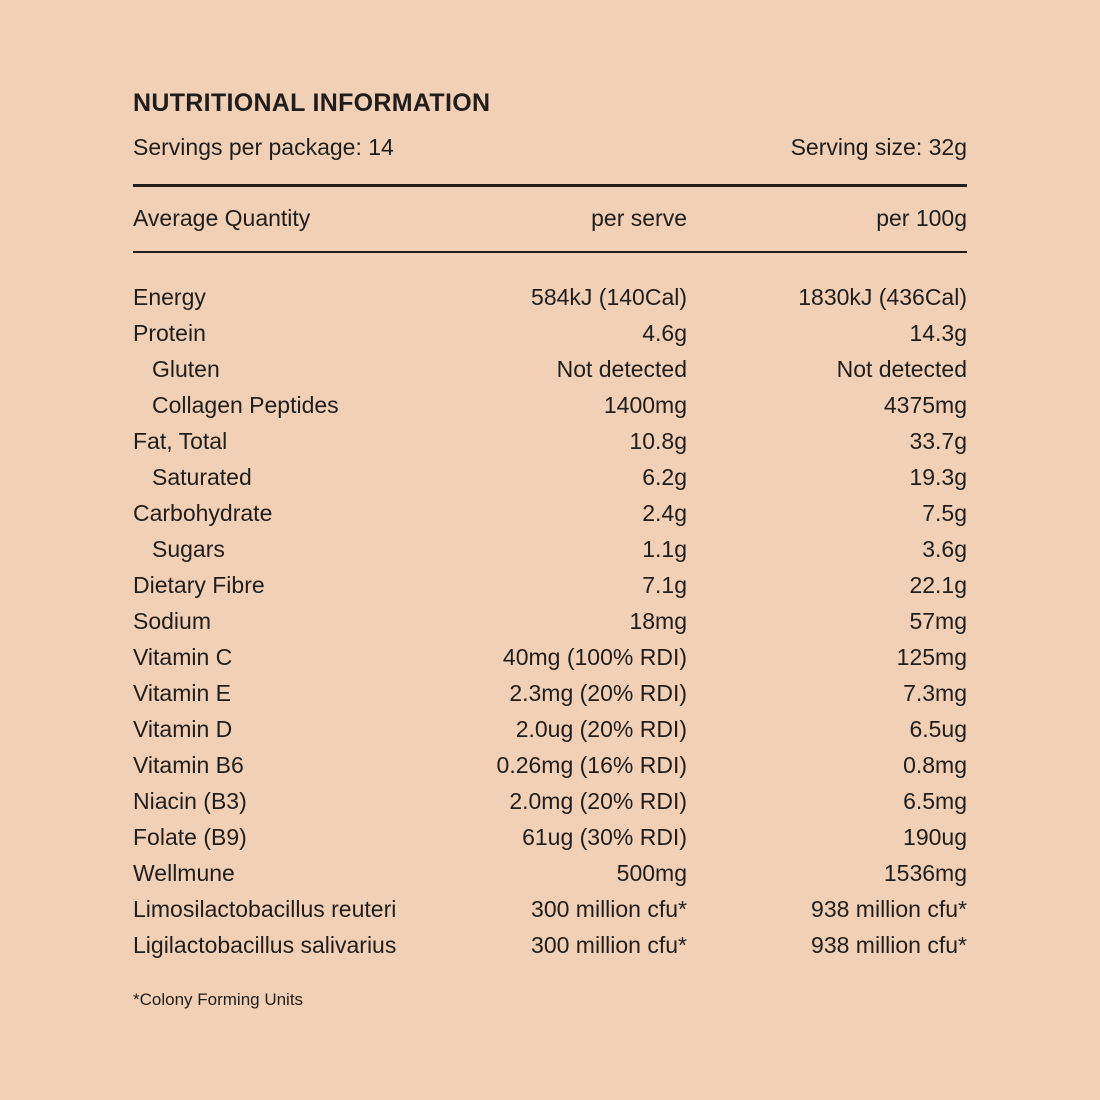 The image size is (1100, 1100). I want to click on table-row: Gluten Not detected Not detected, so click(550, 369).